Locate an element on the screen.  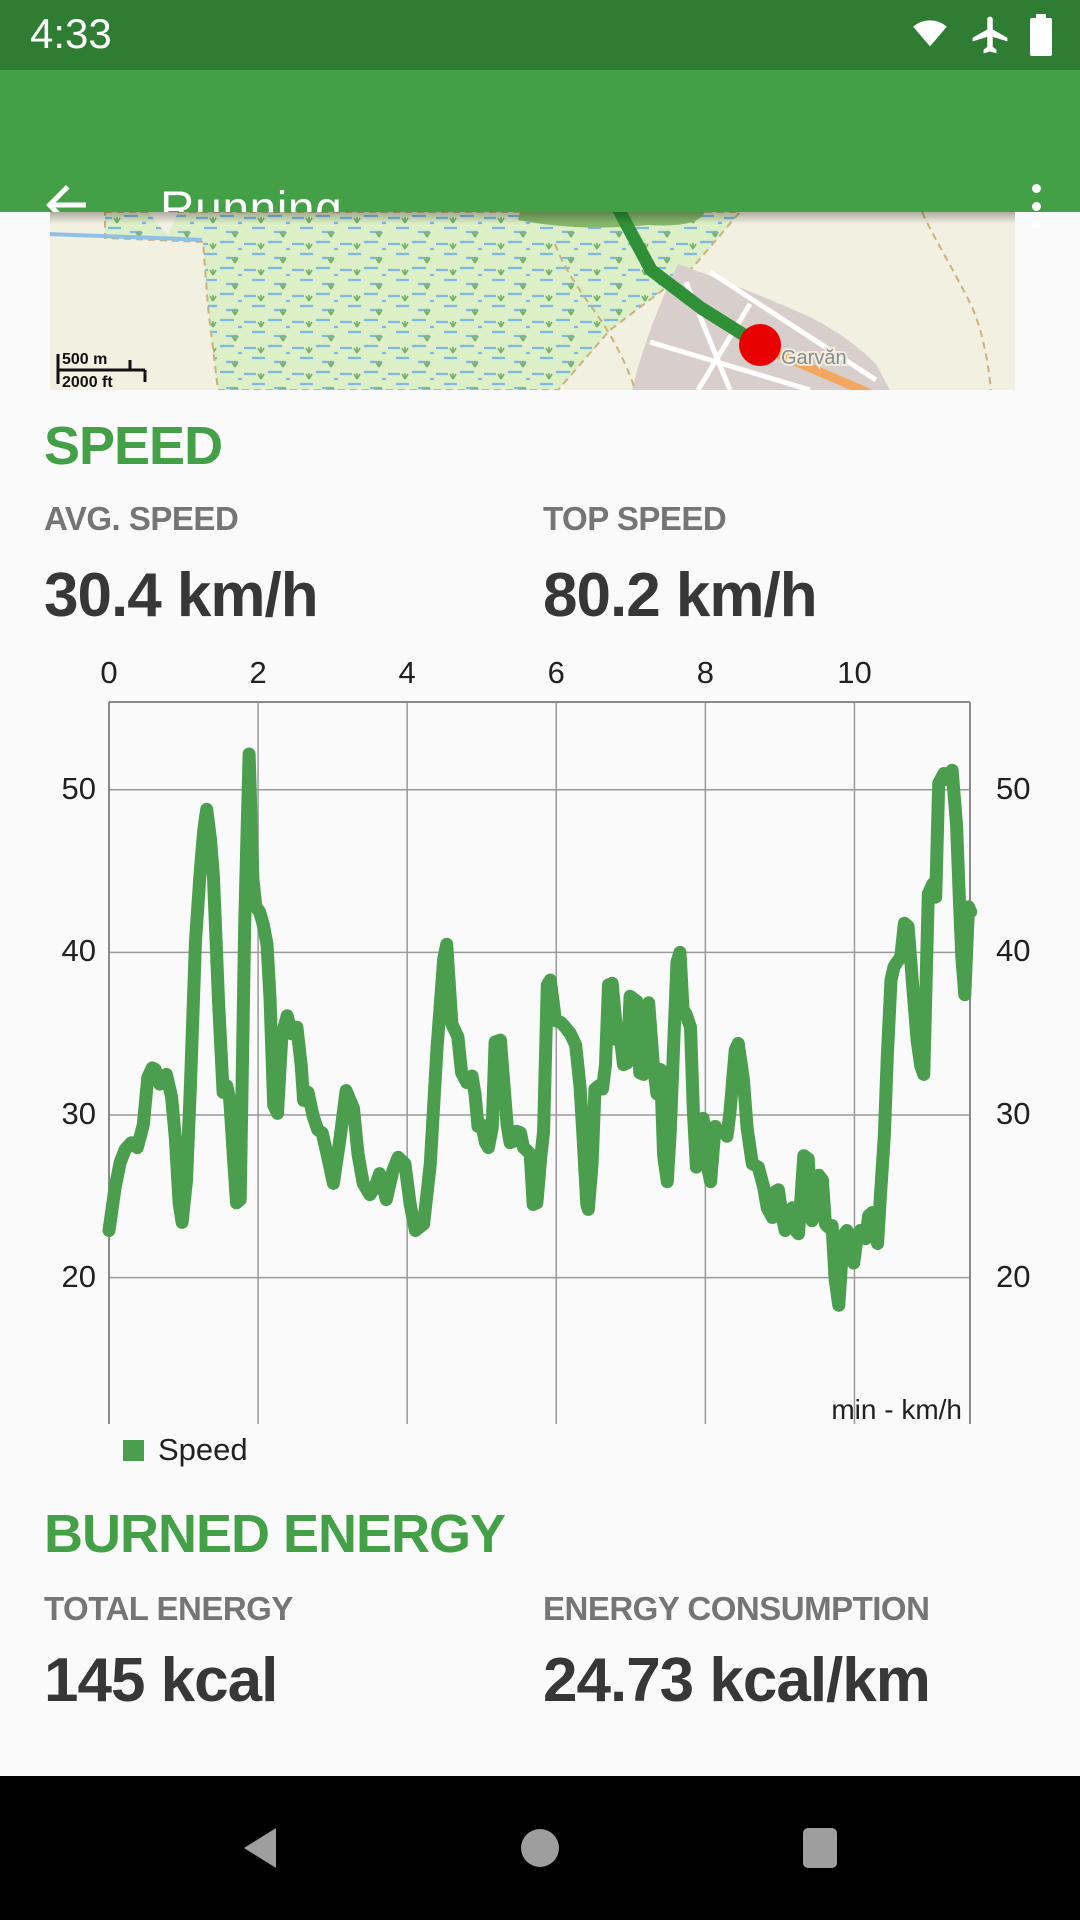
chart-unit-label: min - km/h is located at coordinates (896, 1409).